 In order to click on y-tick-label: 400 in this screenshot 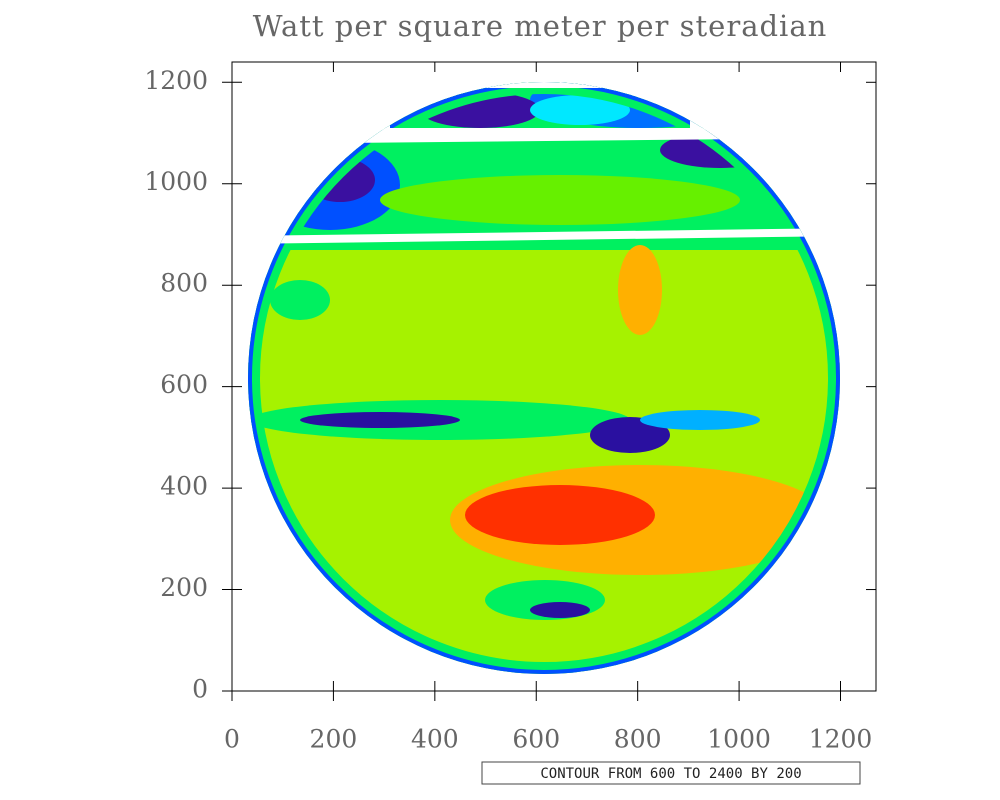, I will do `click(184, 486)`.